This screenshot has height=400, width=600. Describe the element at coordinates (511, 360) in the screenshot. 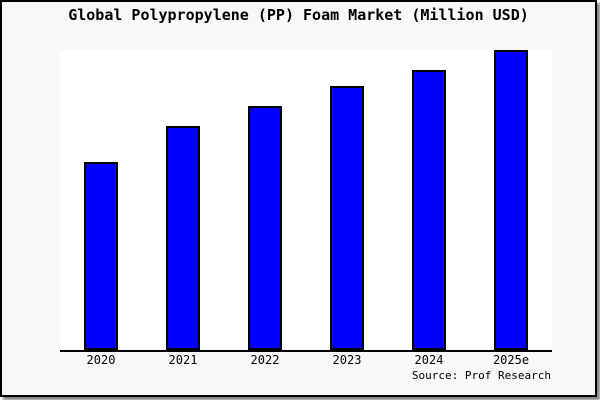

I see `x-axis-label-2025e: 2025e` at that location.